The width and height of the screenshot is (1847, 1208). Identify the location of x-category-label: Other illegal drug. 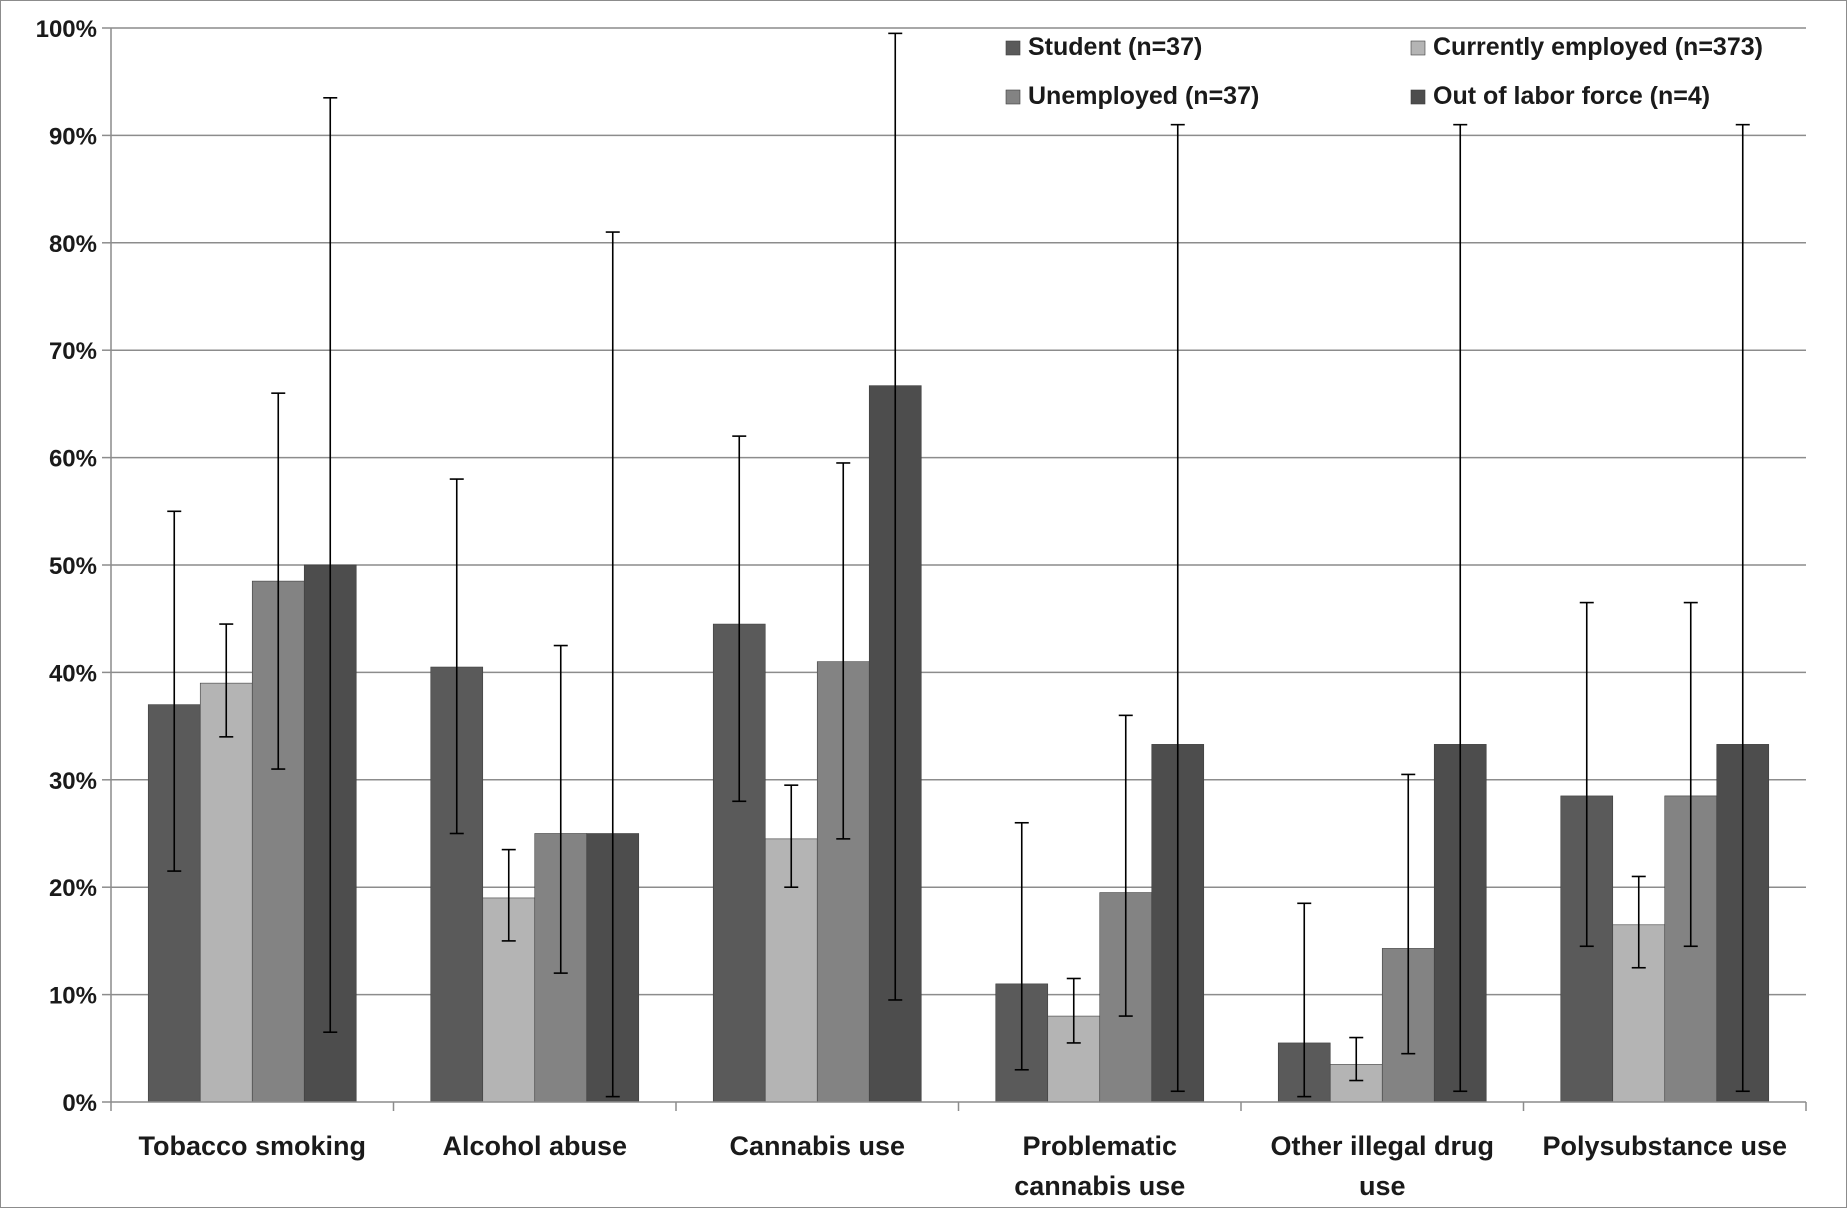
(1382, 1146).